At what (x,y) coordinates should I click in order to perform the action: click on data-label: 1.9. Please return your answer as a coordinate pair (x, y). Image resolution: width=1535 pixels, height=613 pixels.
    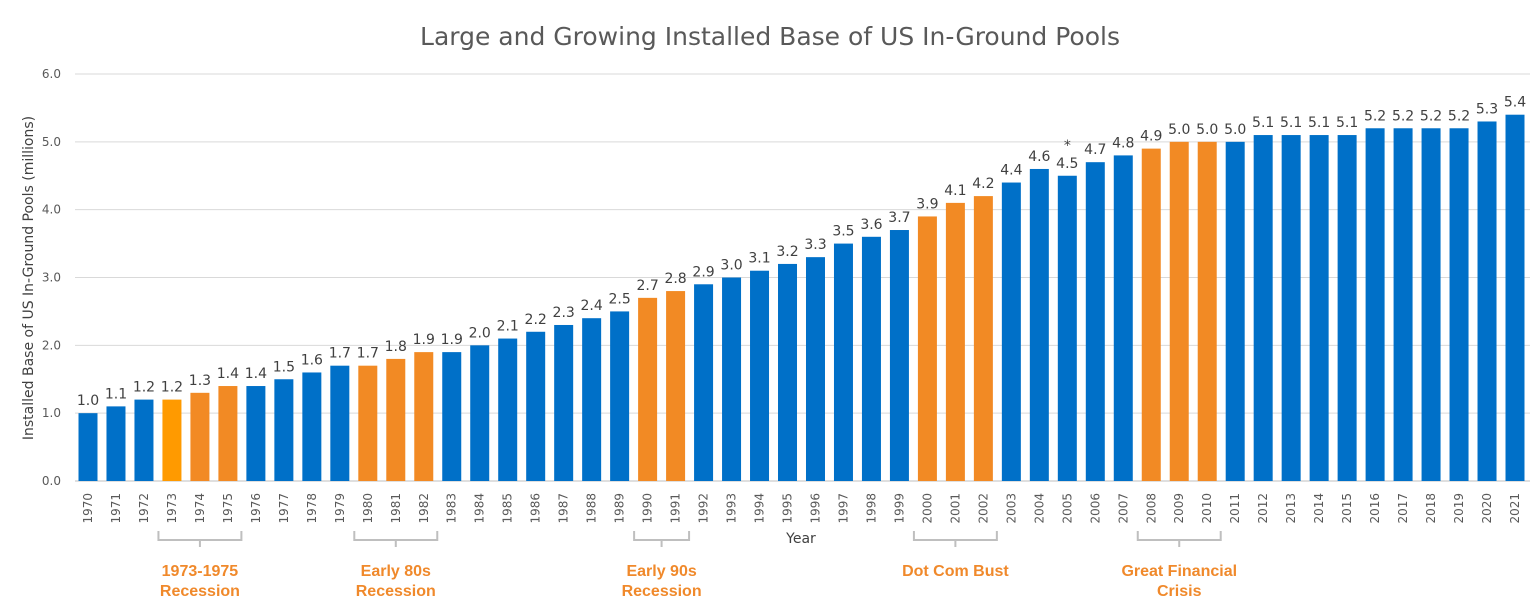
    Looking at the image, I should click on (424, 340).